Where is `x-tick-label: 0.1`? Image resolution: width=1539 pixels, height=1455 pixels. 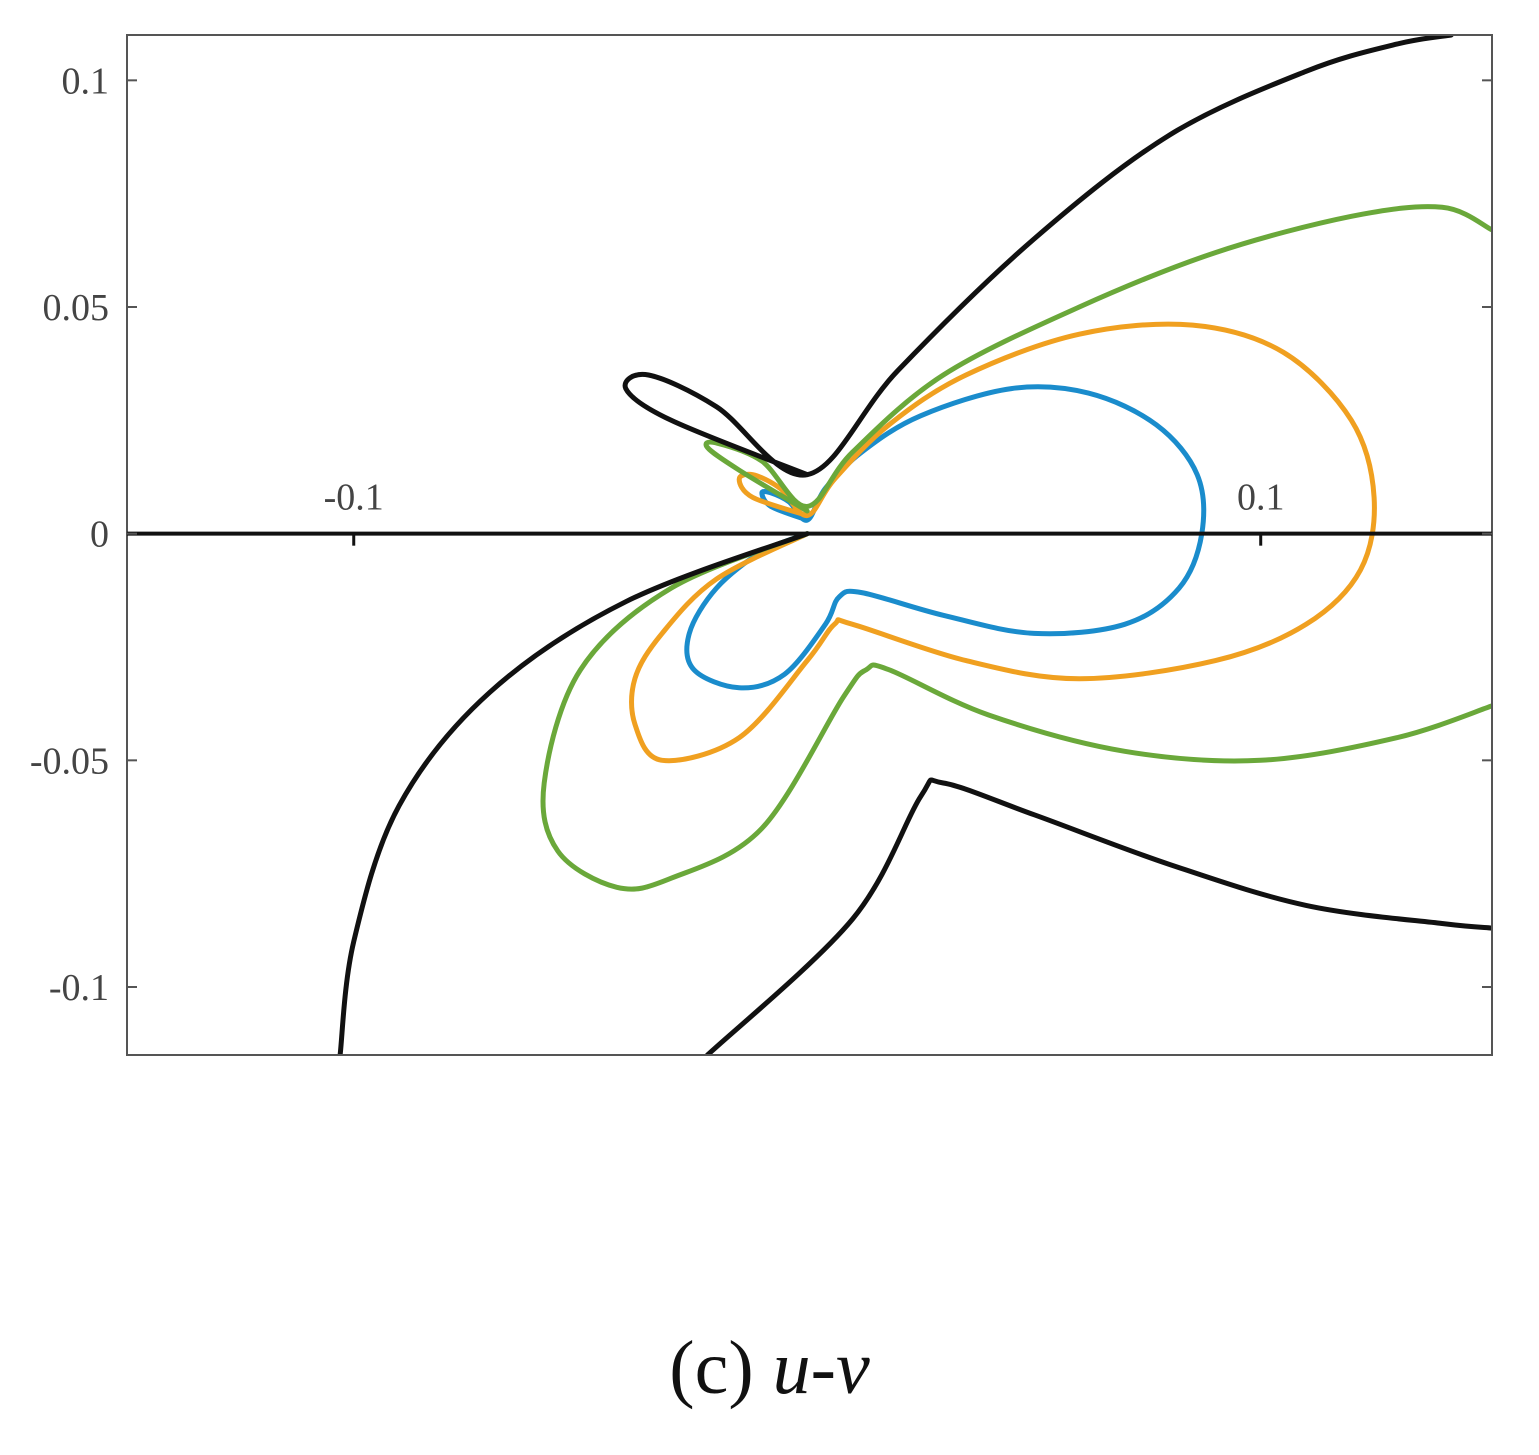
x-tick-label: 0.1 is located at coordinates (1261, 498).